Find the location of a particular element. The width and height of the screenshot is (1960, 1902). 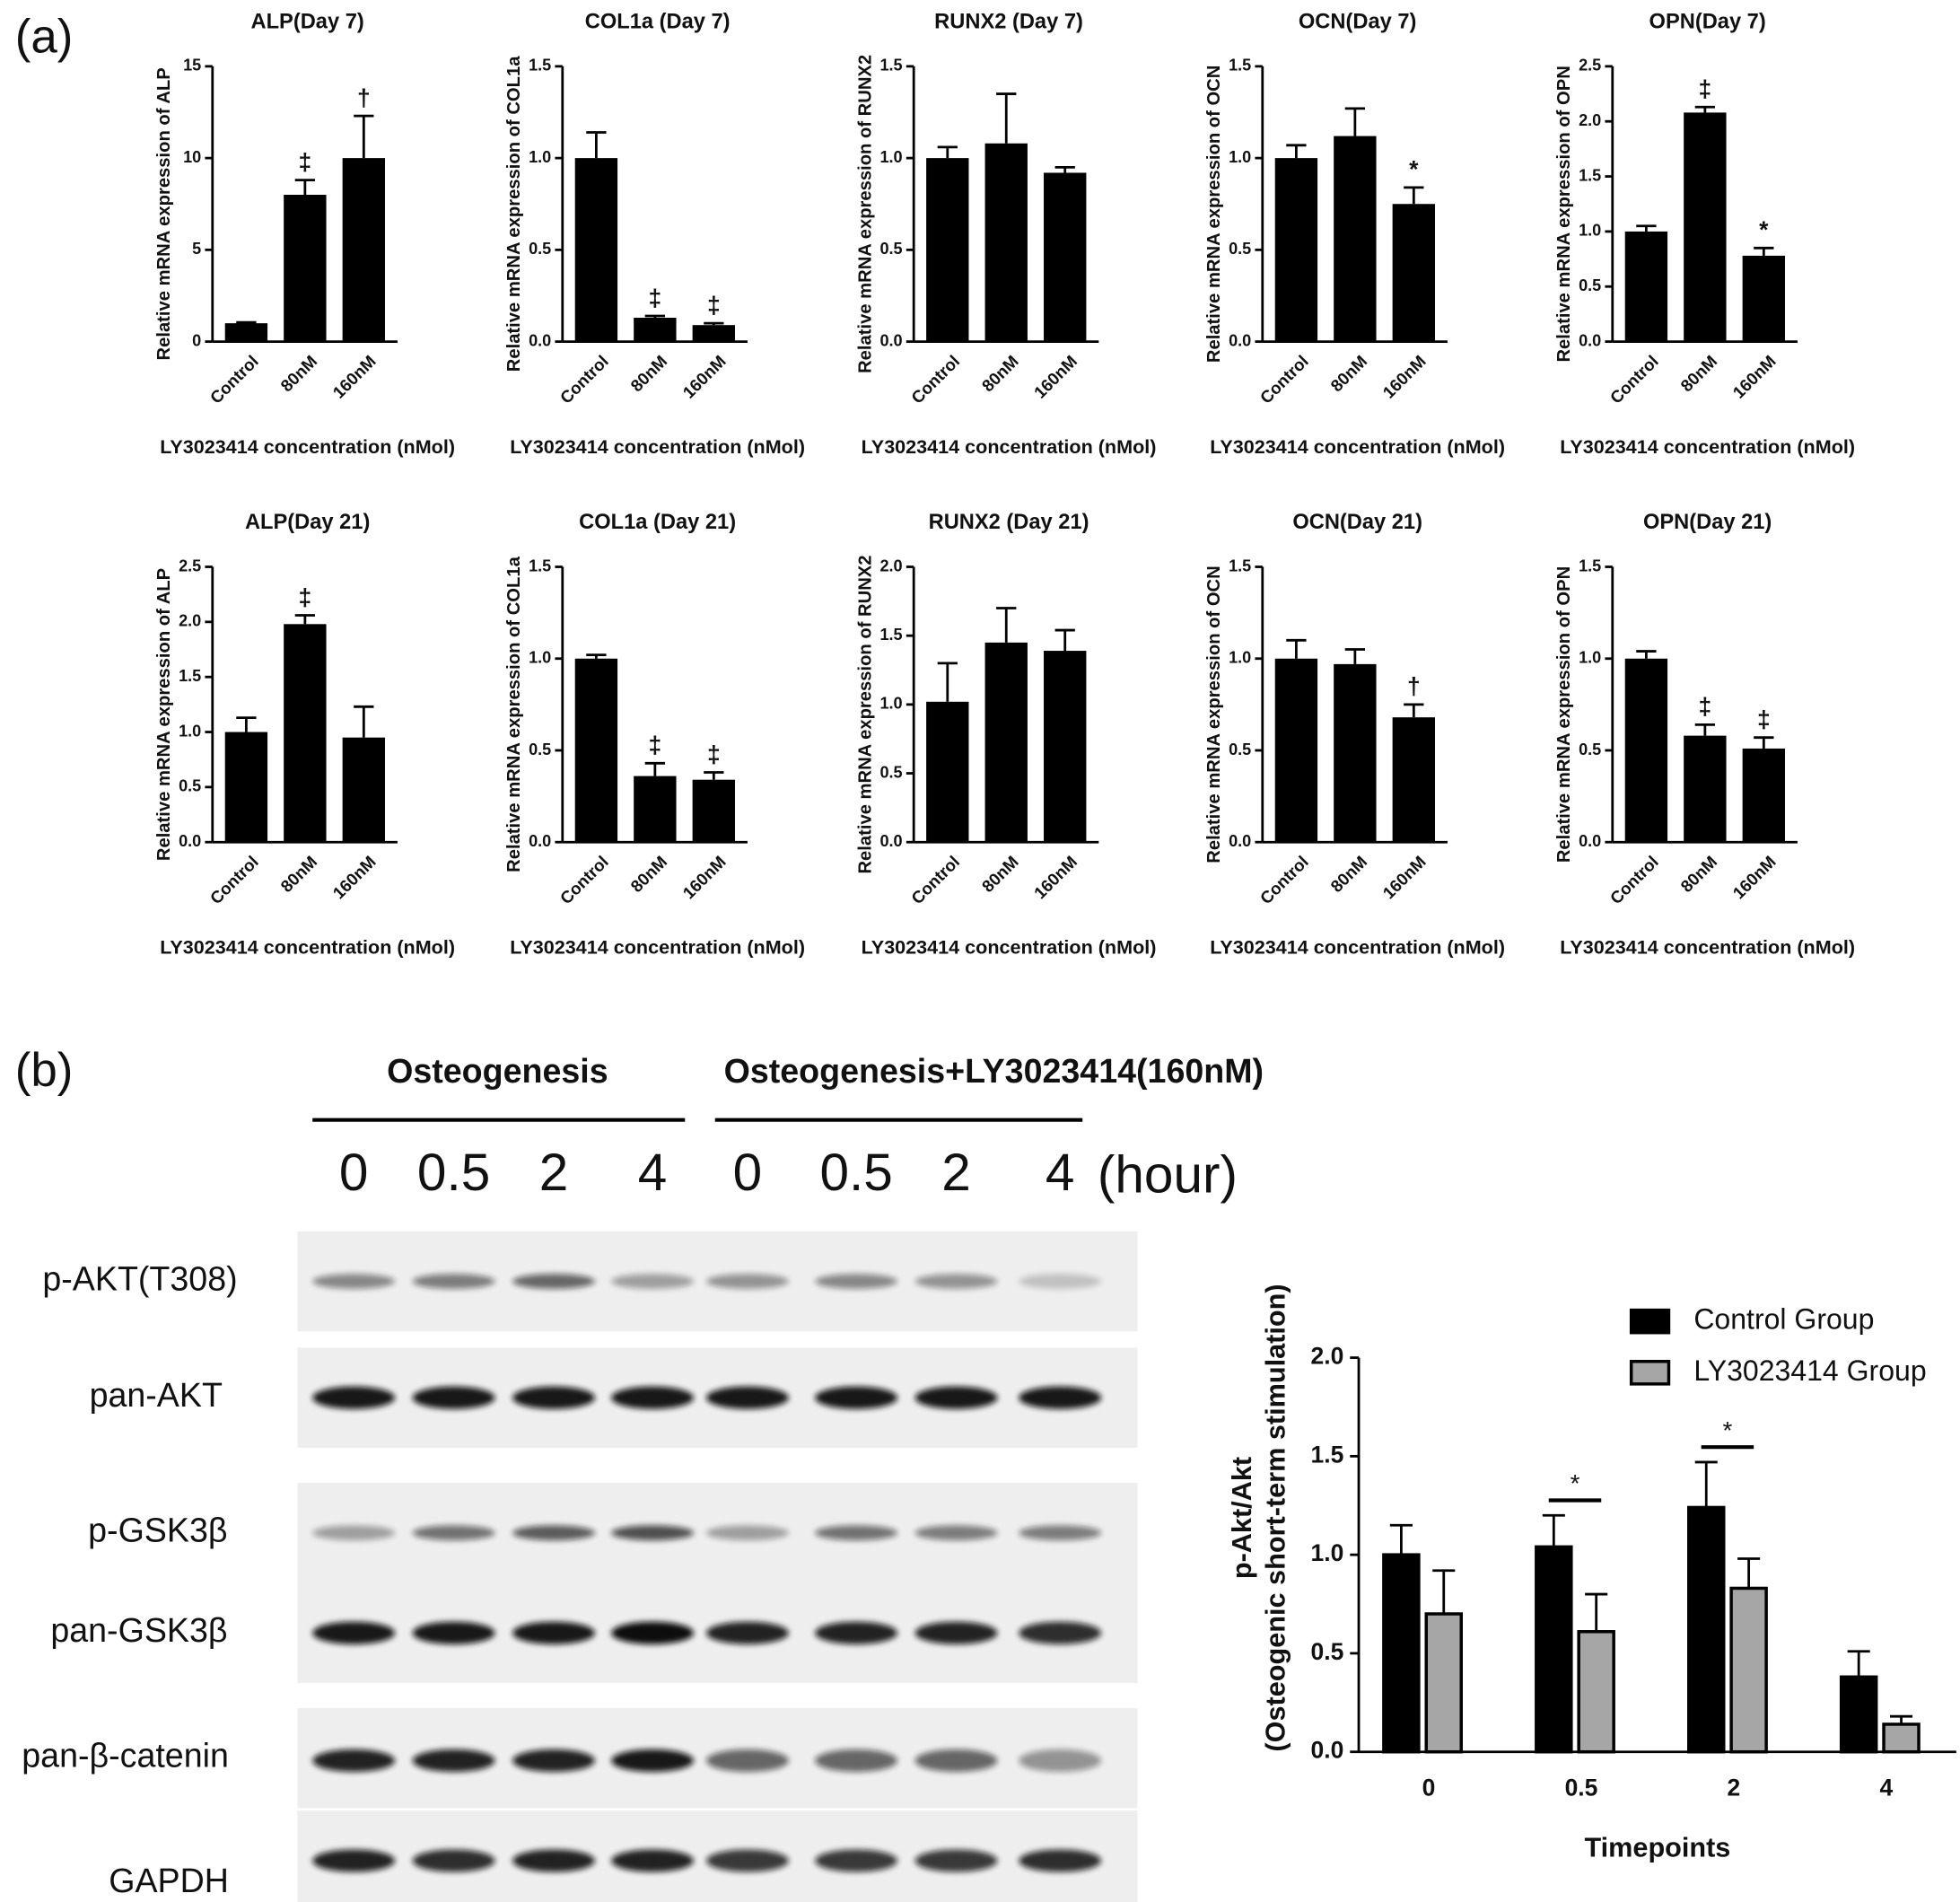

legend-label: LY3023414 Group is located at coordinates (1810, 1370).